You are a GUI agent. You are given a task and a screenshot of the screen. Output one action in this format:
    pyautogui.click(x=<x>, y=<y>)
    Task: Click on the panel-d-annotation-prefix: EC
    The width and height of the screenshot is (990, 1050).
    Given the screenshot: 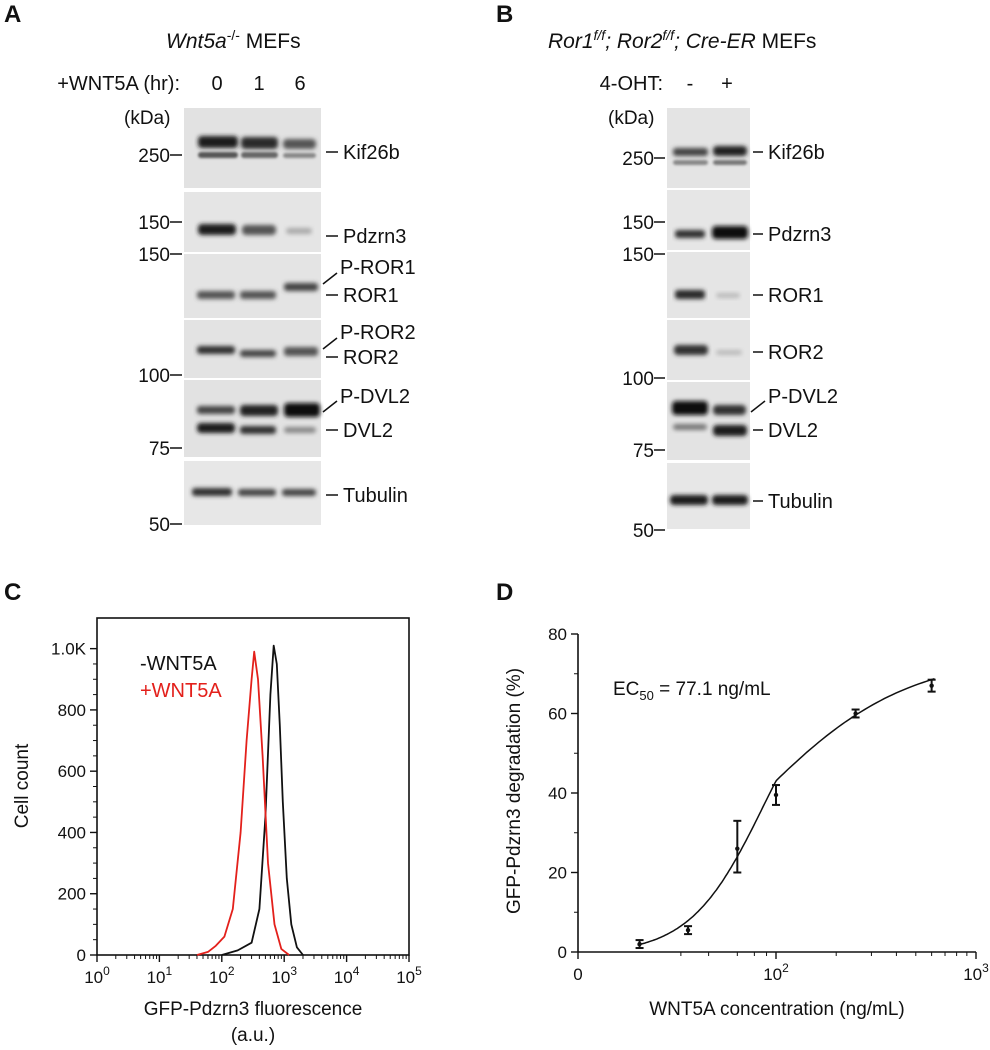 What is the action you would take?
    pyautogui.click(x=626, y=689)
    